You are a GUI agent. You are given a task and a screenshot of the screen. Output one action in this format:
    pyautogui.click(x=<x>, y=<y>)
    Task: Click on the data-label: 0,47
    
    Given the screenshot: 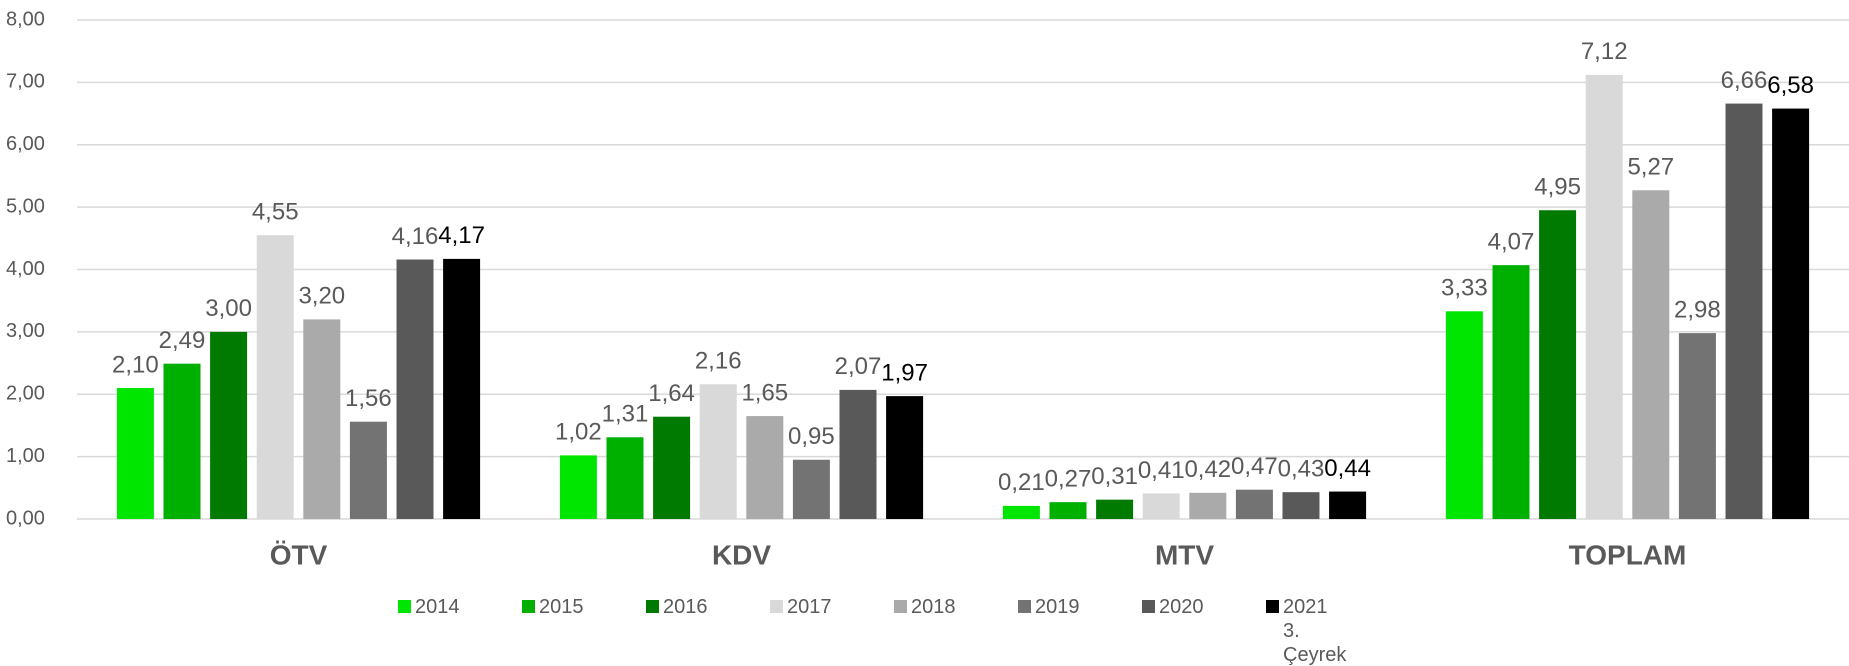 What is the action you would take?
    pyautogui.click(x=1254, y=466)
    